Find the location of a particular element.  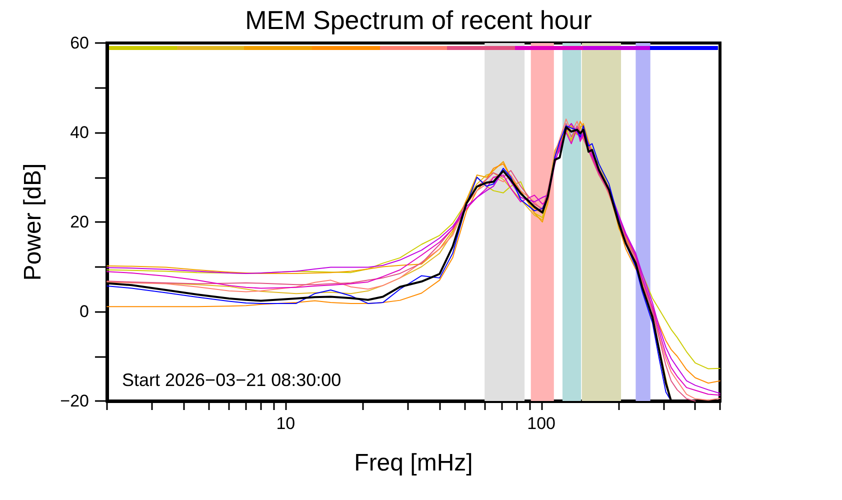

x-axis-title: Freq [mHz] is located at coordinates (413, 463).